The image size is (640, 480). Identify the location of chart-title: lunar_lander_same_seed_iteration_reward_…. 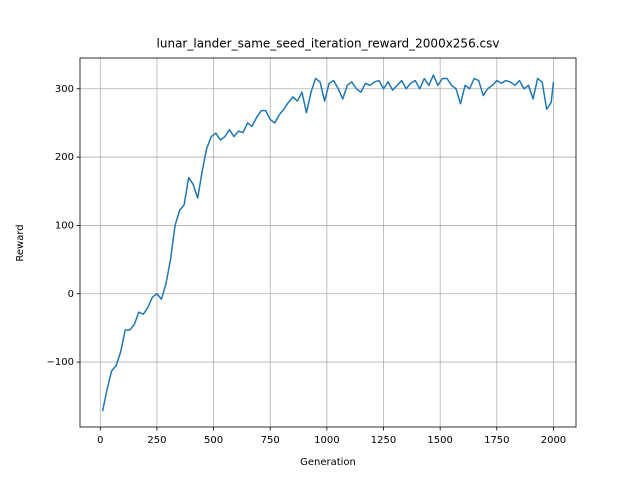
(328, 44).